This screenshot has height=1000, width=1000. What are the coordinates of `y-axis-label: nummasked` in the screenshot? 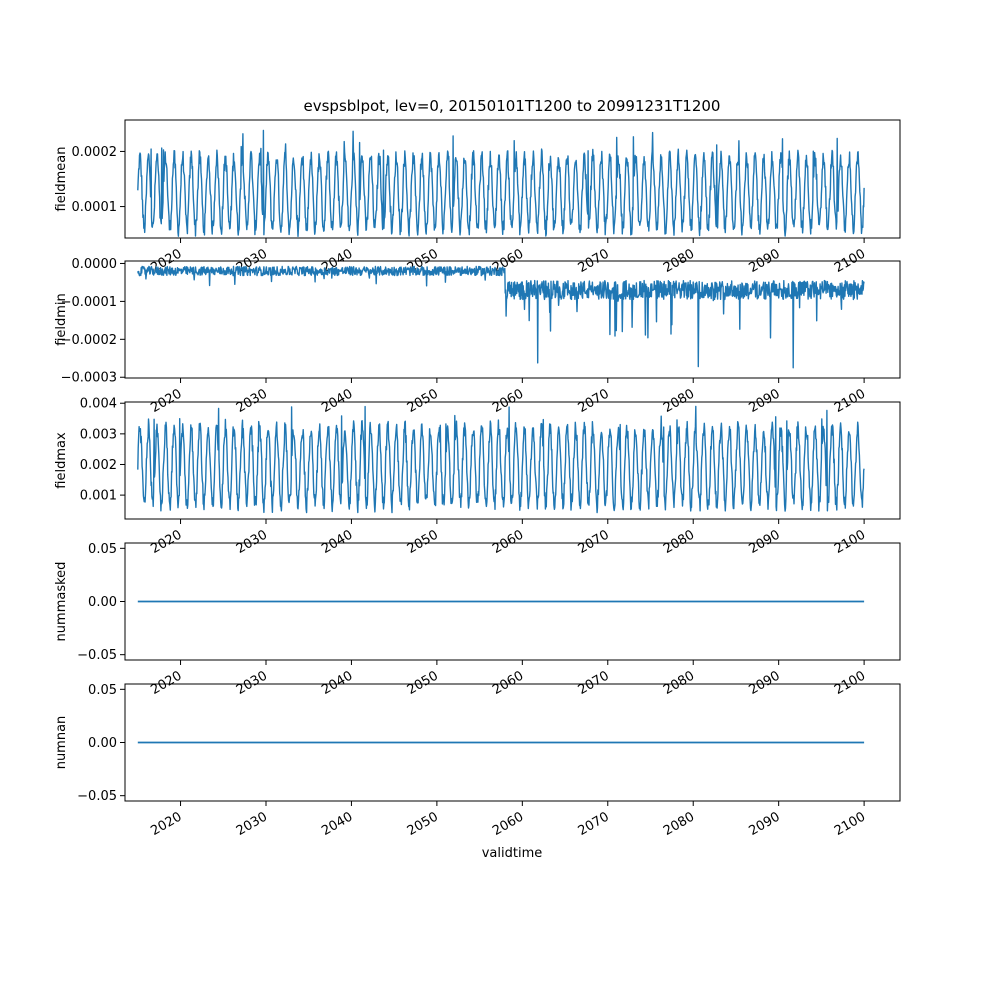 It's located at (61, 602).